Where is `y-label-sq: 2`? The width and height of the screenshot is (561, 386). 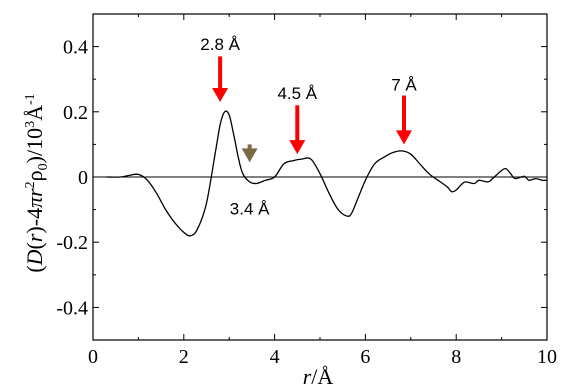
y-label-sq: 2 is located at coordinates (30, 184).